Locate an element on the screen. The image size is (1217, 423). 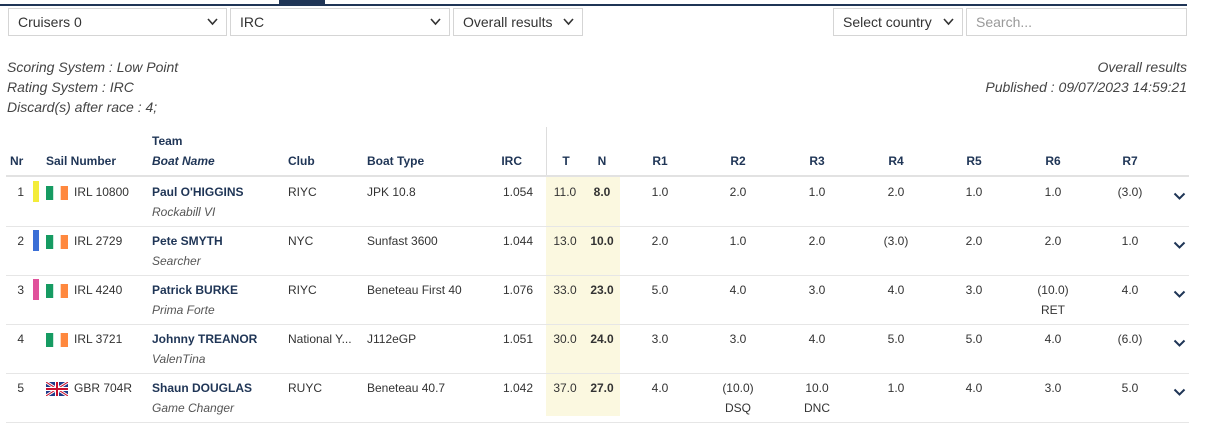
color-marker is located at coordinates (36, 289).